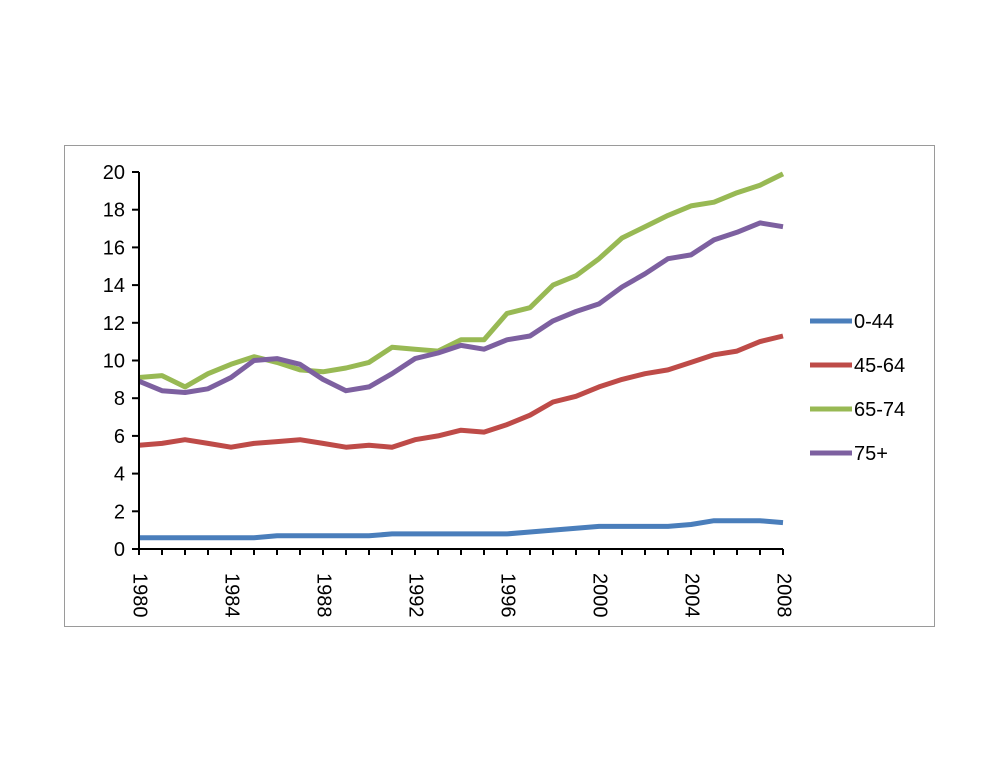  I want to click on x-tick-label: 1984, so click(232, 595).